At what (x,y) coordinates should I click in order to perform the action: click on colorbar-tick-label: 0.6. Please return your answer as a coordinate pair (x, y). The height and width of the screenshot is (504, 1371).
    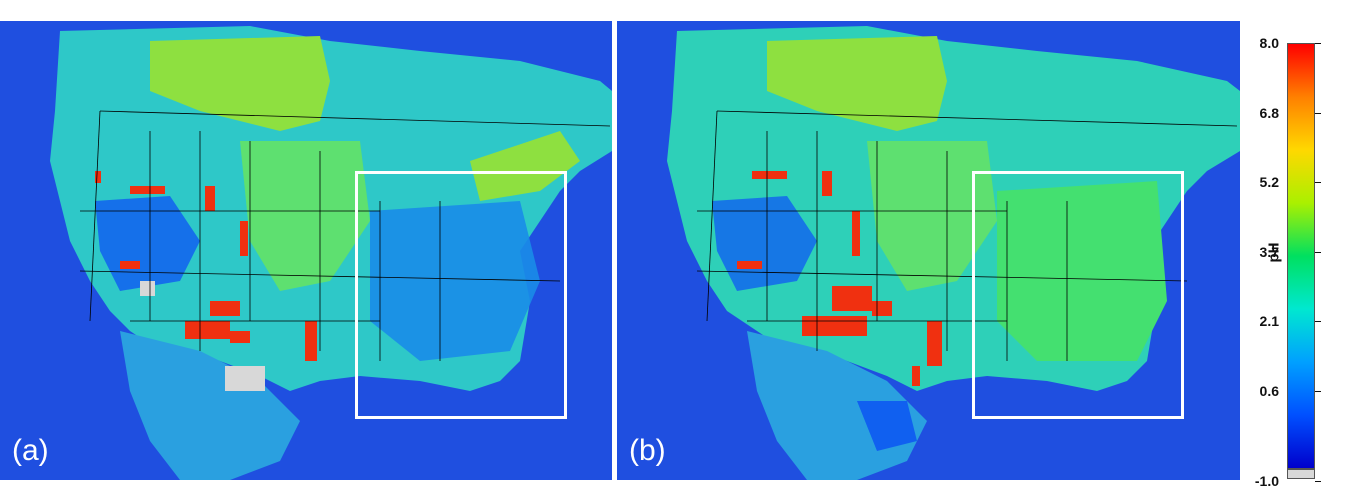
    Looking at the image, I should click on (1269, 391).